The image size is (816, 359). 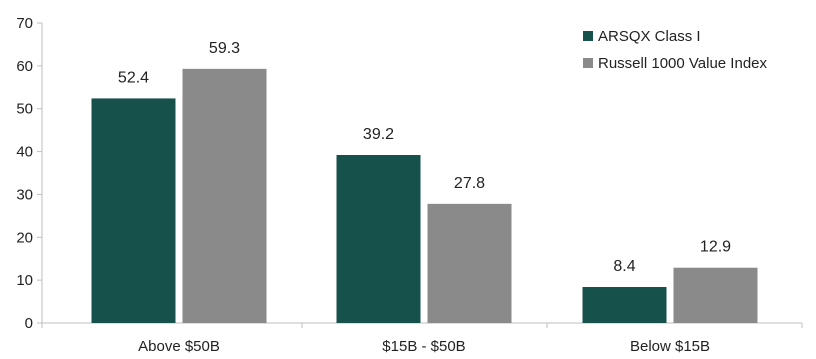 I want to click on y-tick-label: 20, so click(x=24, y=237).